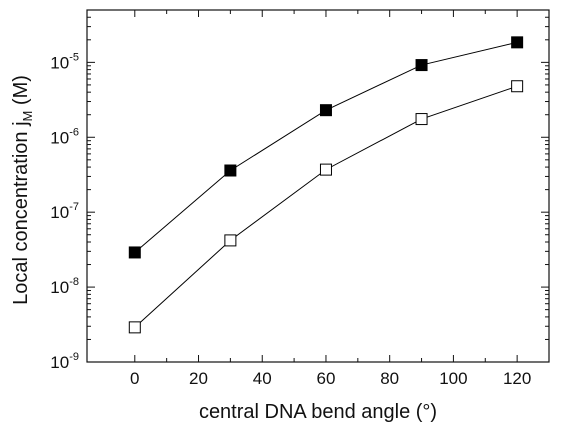 This screenshot has height=428, width=561. I want to click on y-tick-label: 10⁻⁵, so click(64, 61).